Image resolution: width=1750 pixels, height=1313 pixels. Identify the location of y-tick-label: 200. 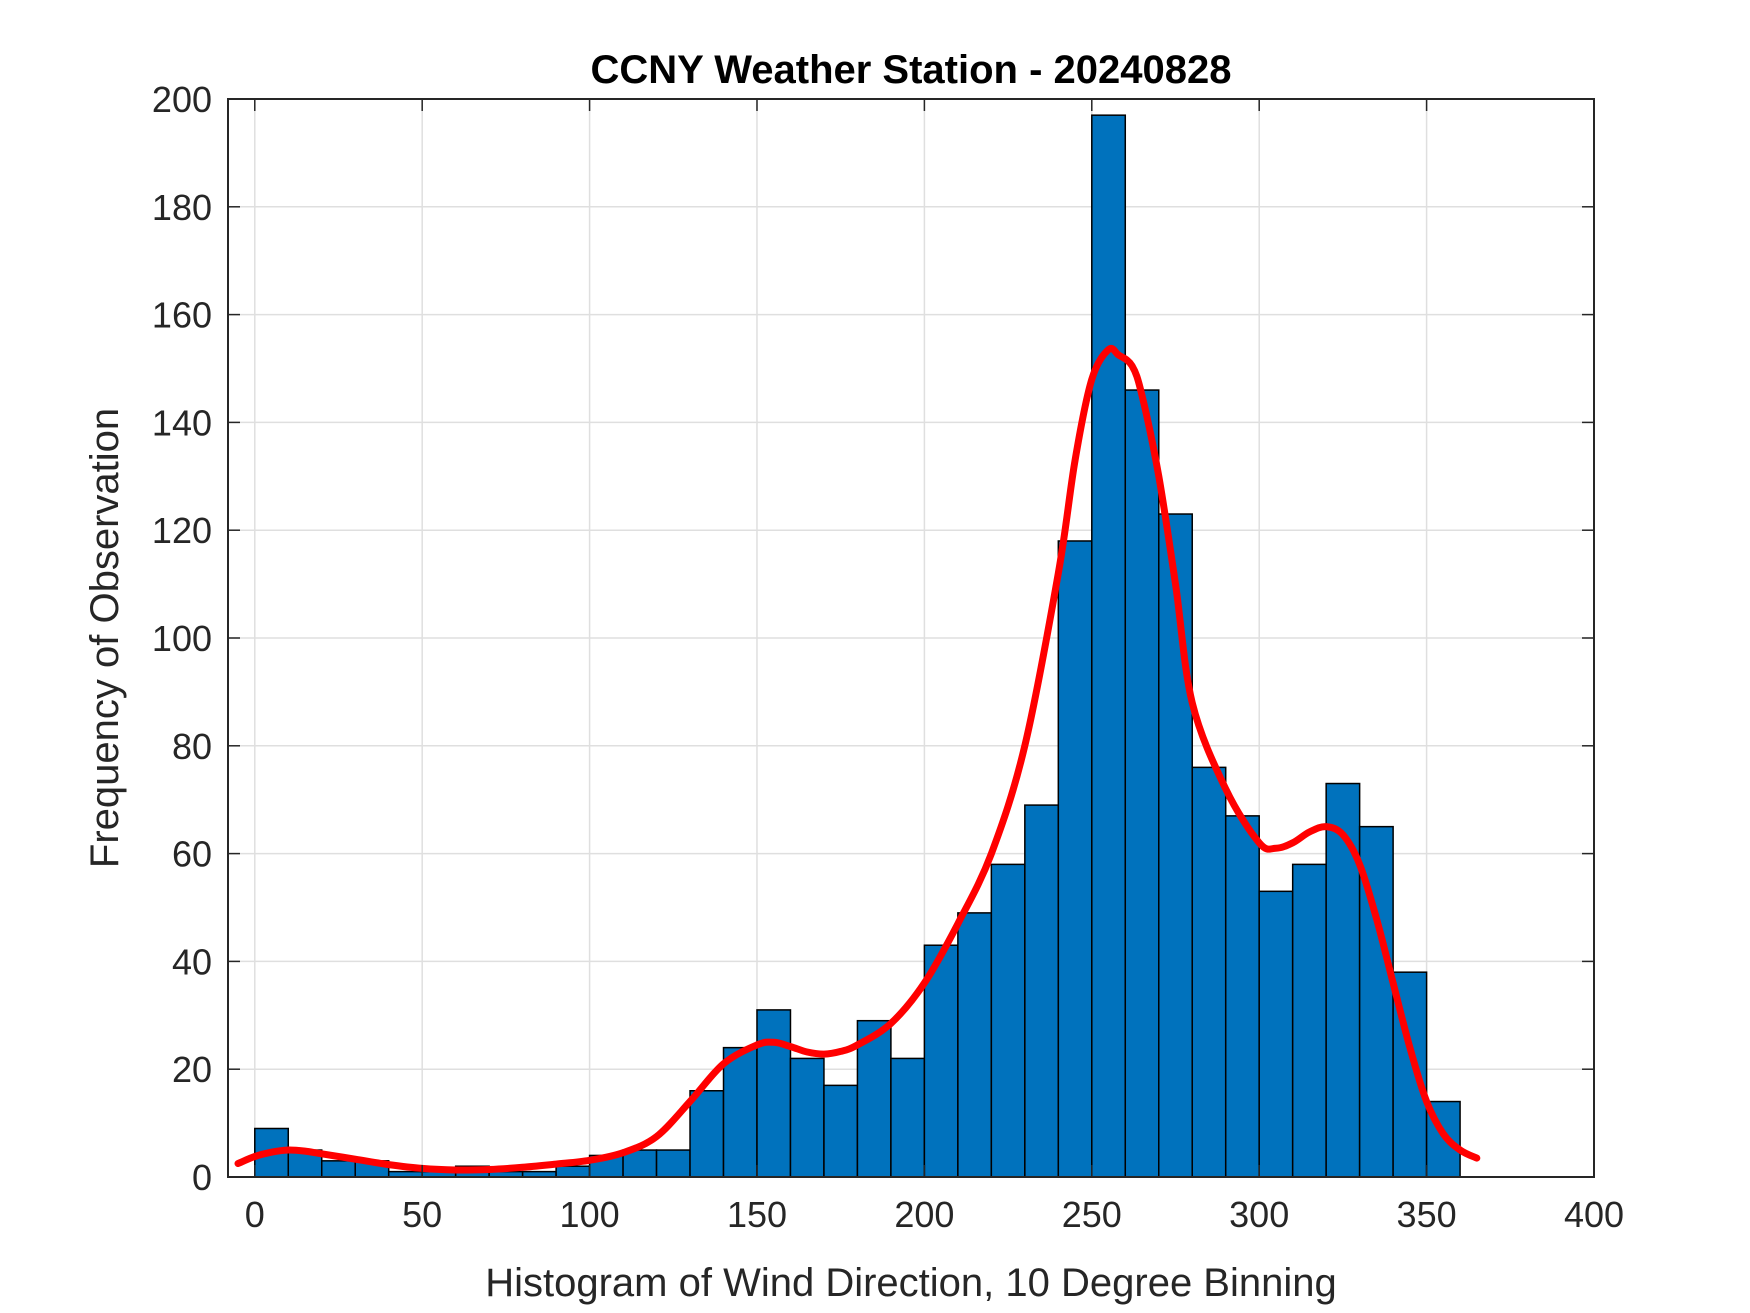
(182, 99).